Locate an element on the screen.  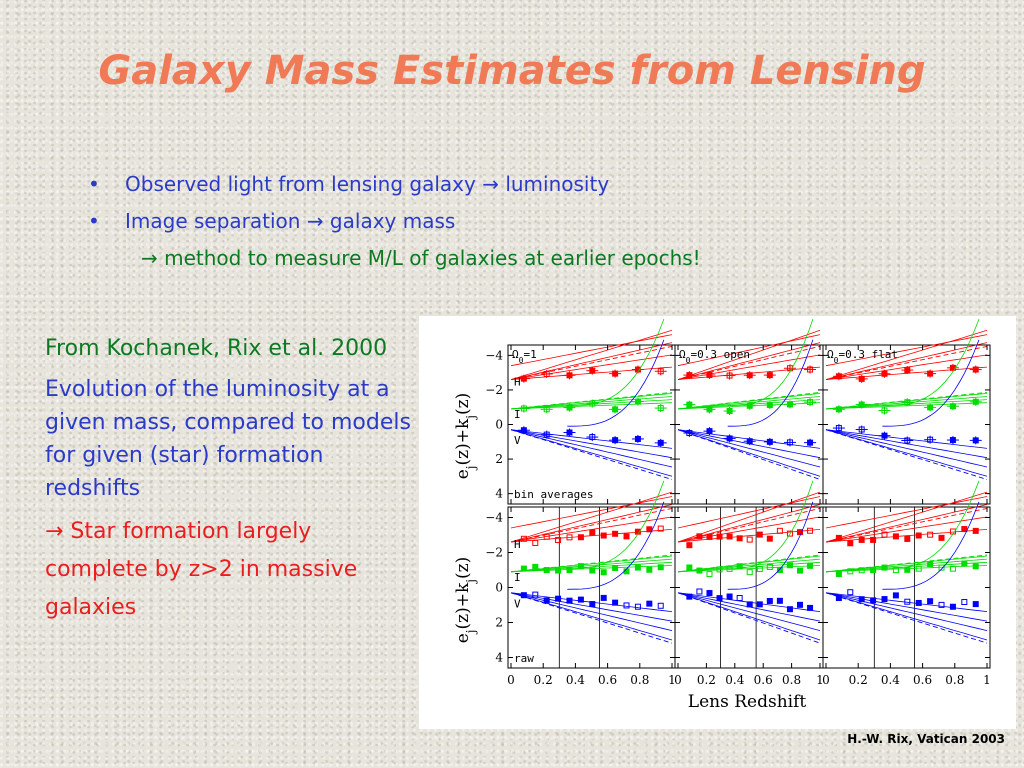
x-tick-label: 0 is located at coordinates (511, 680).